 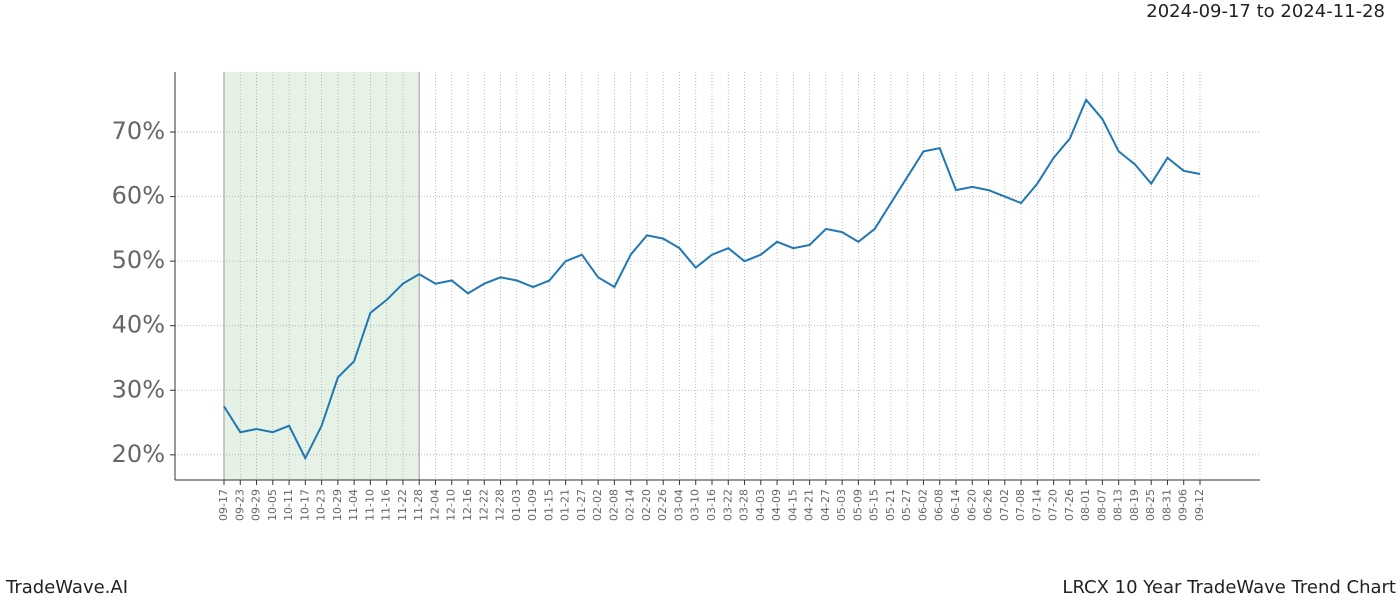 I want to click on x-tick-label: 02-08, so click(x=613, y=505).